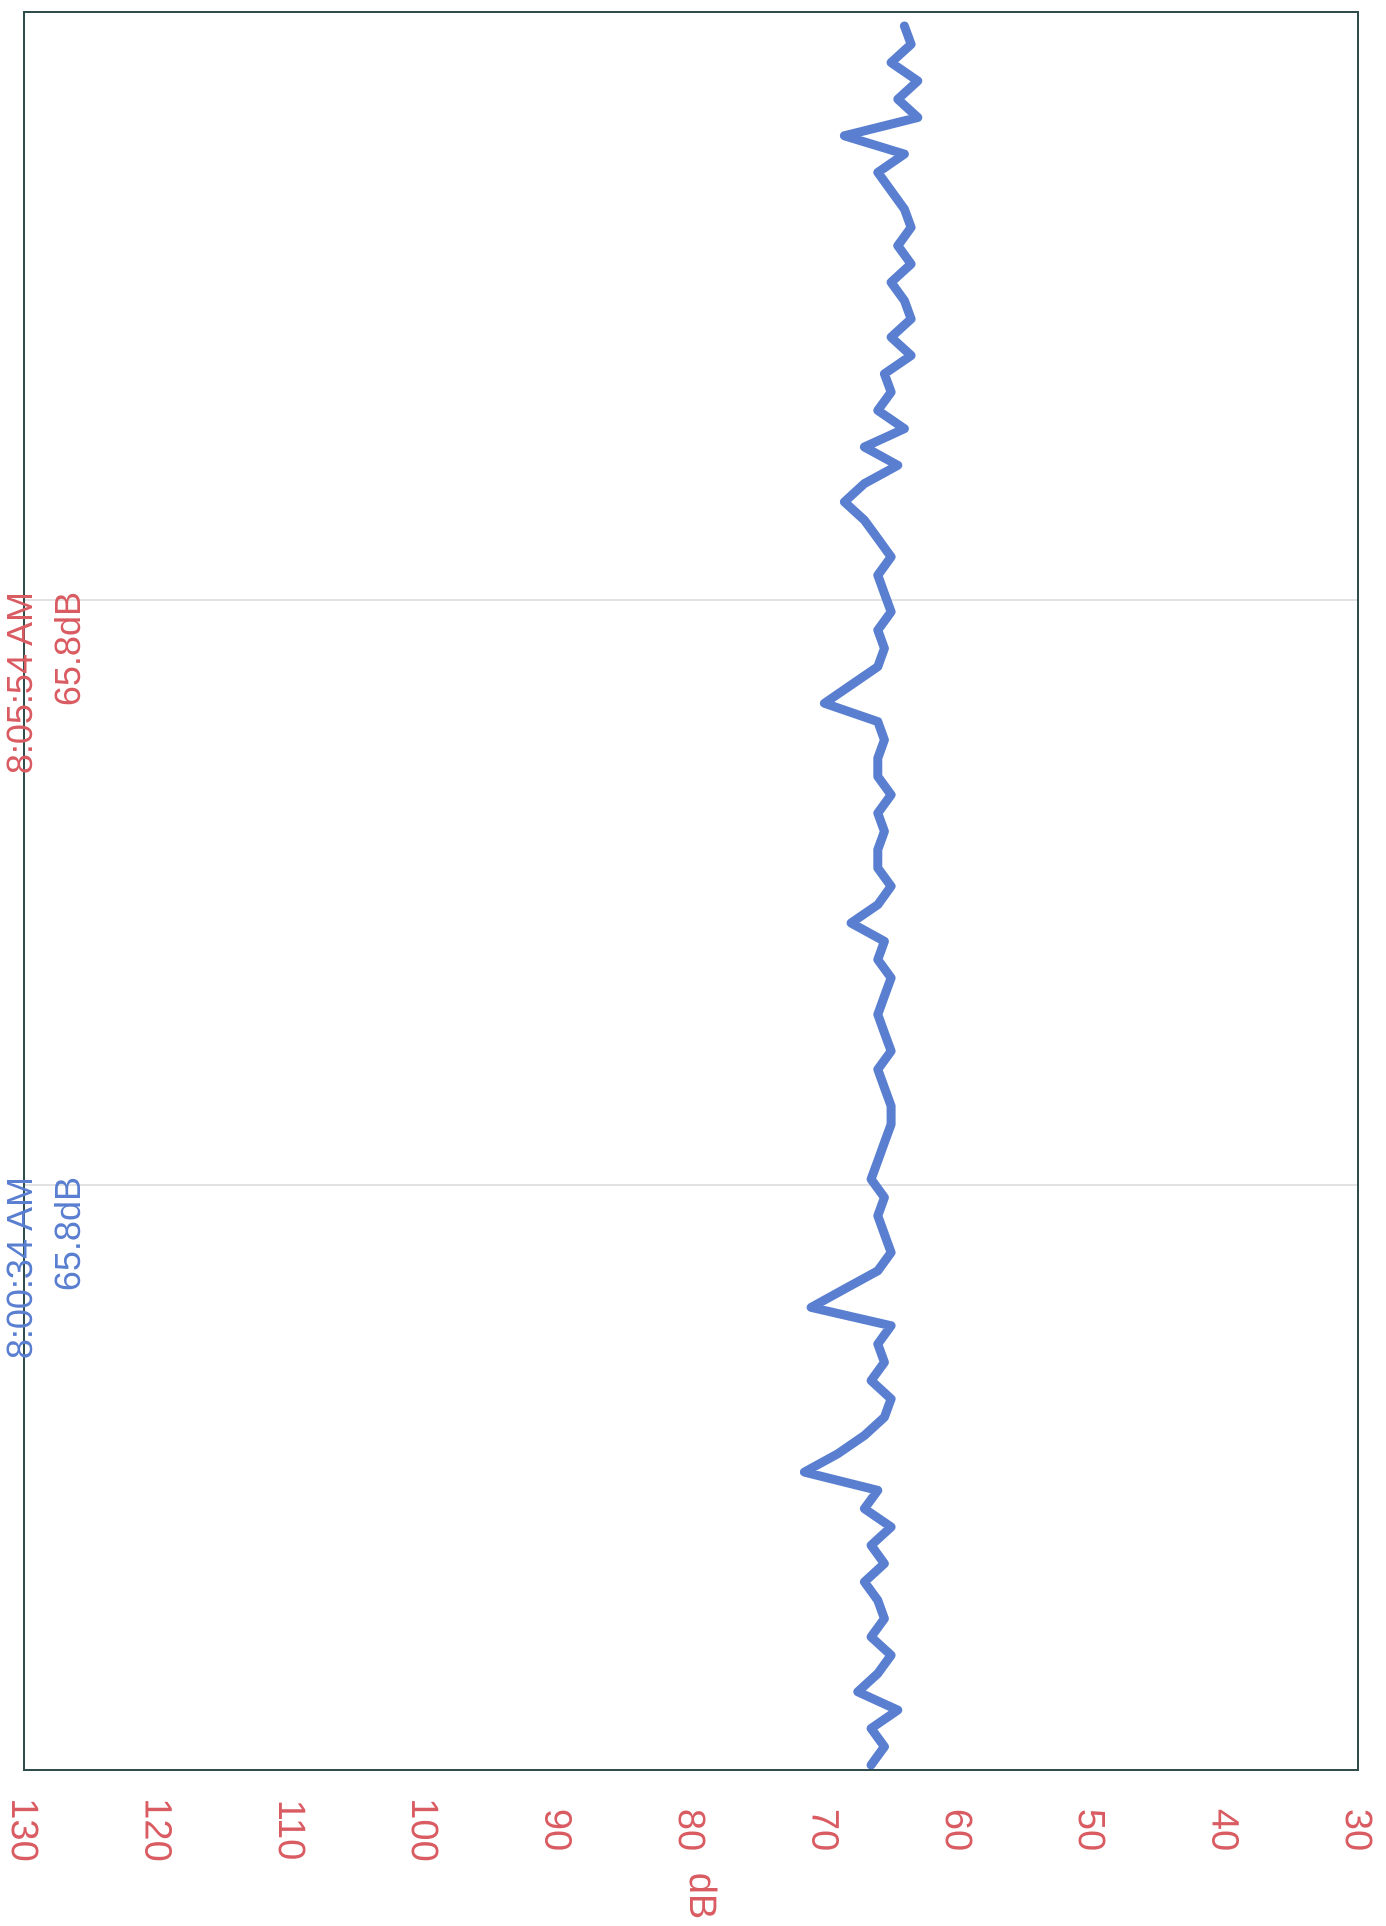 This screenshot has width=1386, height=1926. What do you see at coordinates (157, 1829) in the screenshot?
I see `y-tick-label: 120` at bounding box center [157, 1829].